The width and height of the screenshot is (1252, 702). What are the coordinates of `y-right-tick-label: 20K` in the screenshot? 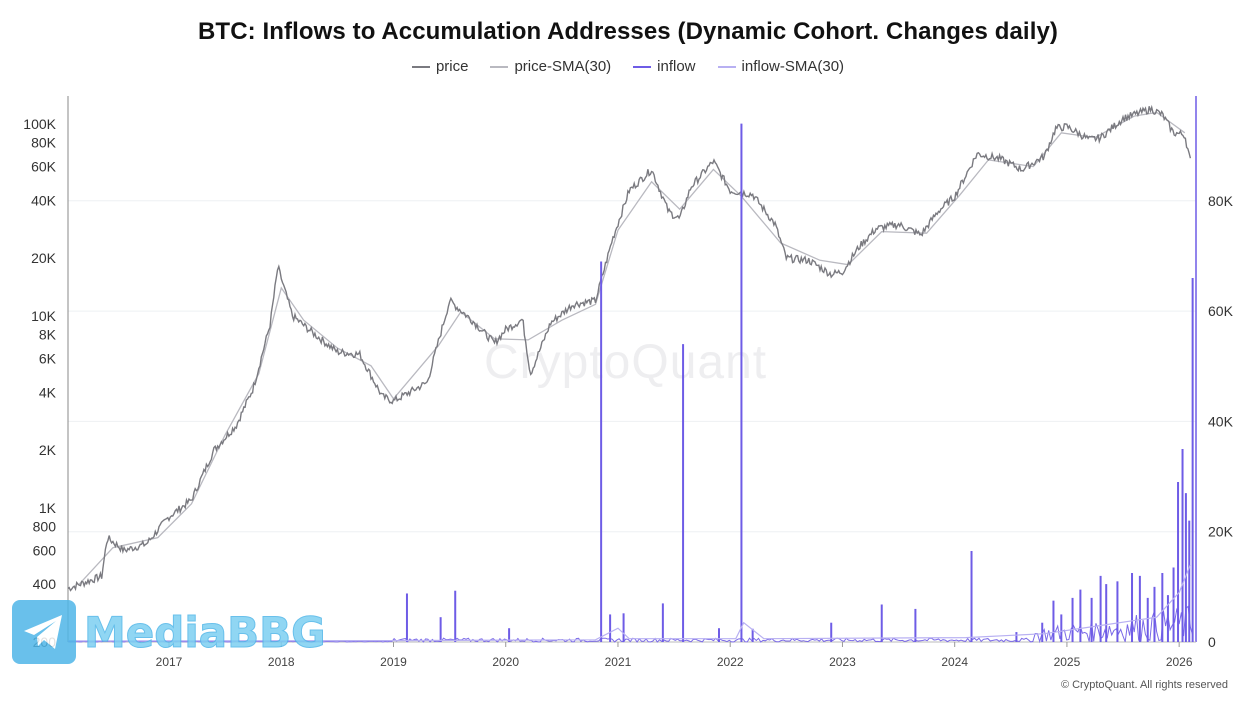 It's located at (1221, 532).